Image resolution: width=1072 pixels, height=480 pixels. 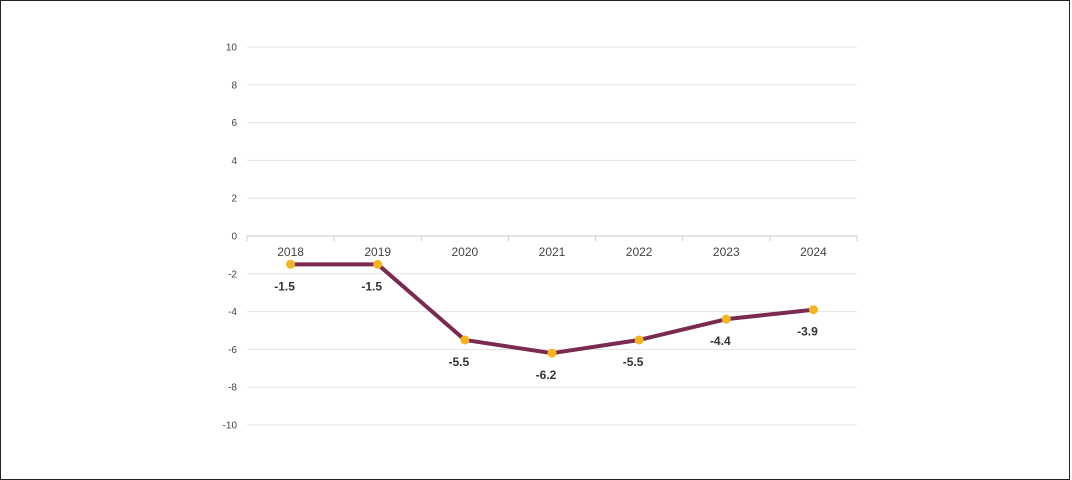 What do you see at coordinates (639, 252) in the screenshot?
I see `x-tick-label: 2022` at bounding box center [639, 252].